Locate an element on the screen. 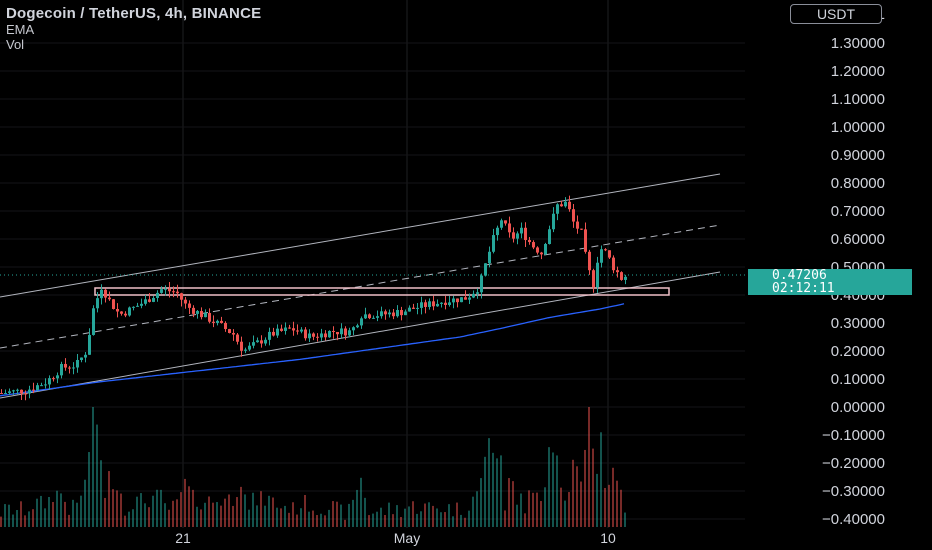 The width and height of the screenshot is (932, 550). indicator-volume: Vol is located at coordinates (15, 44).